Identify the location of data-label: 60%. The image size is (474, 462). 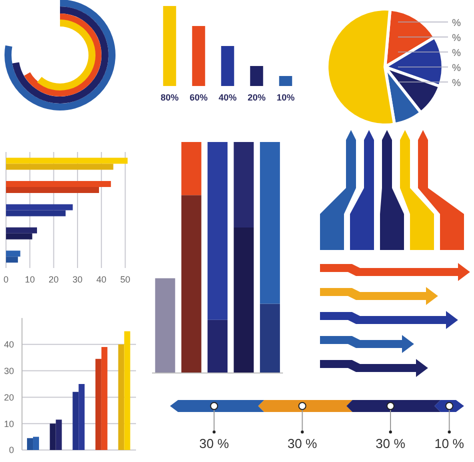
(199, 97).